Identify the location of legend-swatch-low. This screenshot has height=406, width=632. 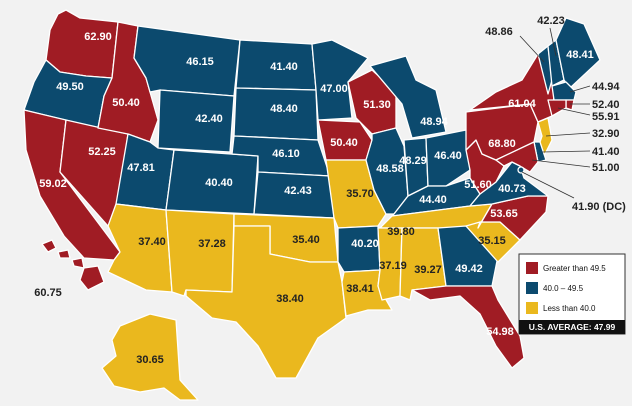
(532, 308).